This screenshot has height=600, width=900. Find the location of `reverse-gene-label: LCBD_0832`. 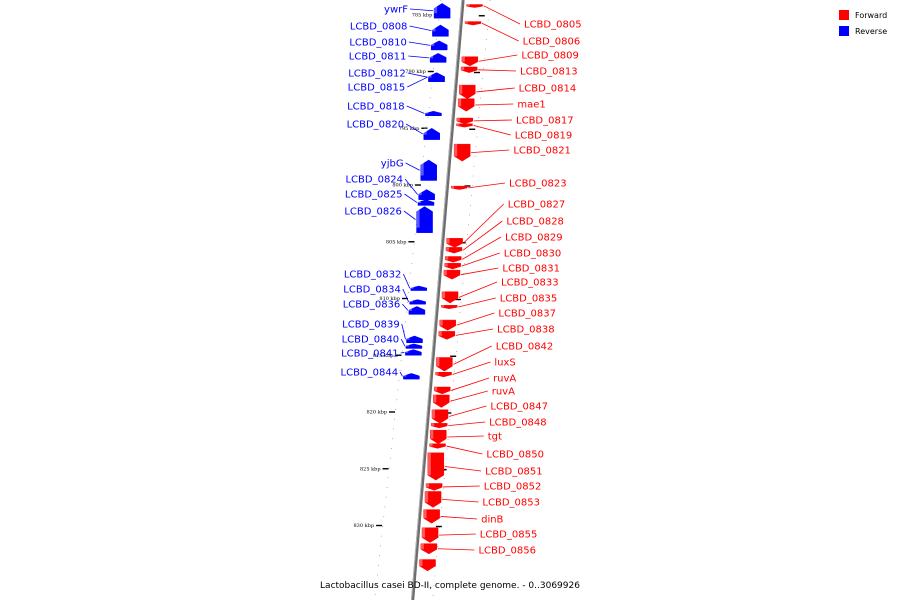

reverse-gene-label: LCBD_0832 is located at coordinates (373, 275).